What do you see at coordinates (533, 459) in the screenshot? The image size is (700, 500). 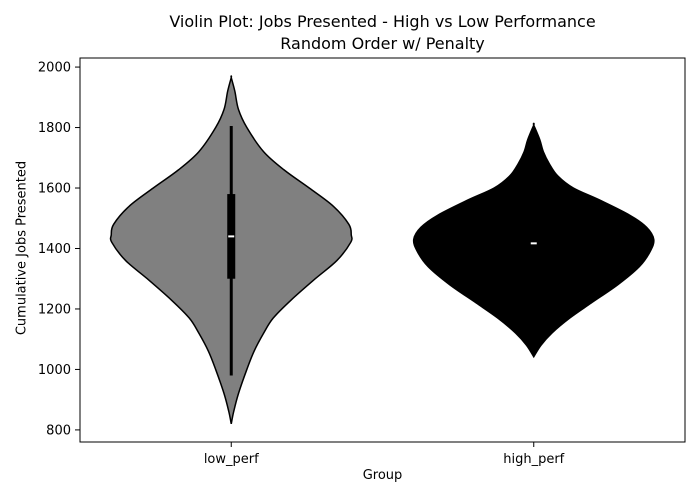 I see `x-tick-label-high_perf: high_perf` at bounding box center [533, 459].